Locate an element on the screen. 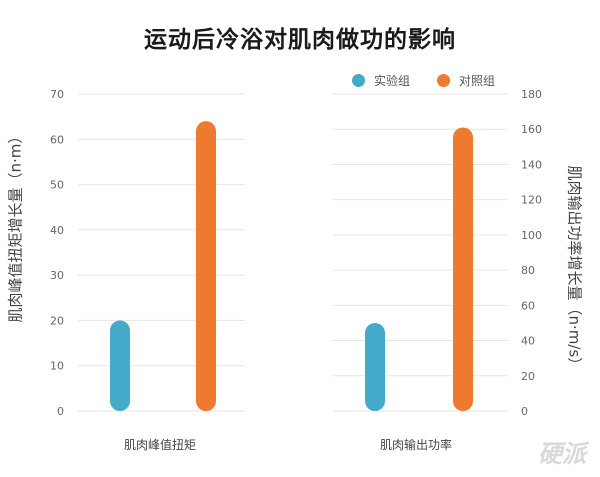 The width and height of the screenshot is (600, 477). legend-swatch-control is located at coordinates (443, 80).